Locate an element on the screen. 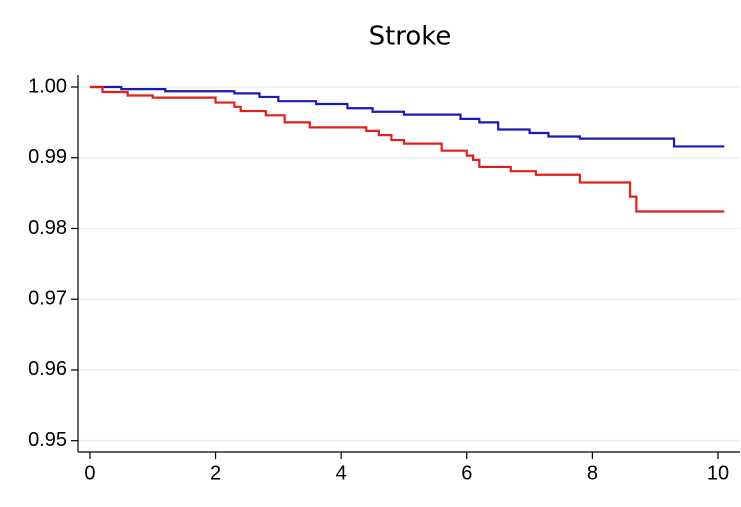 This screenshot has width=741, height=507. x-tick-label: 10 is located at coordinates (718, 473).